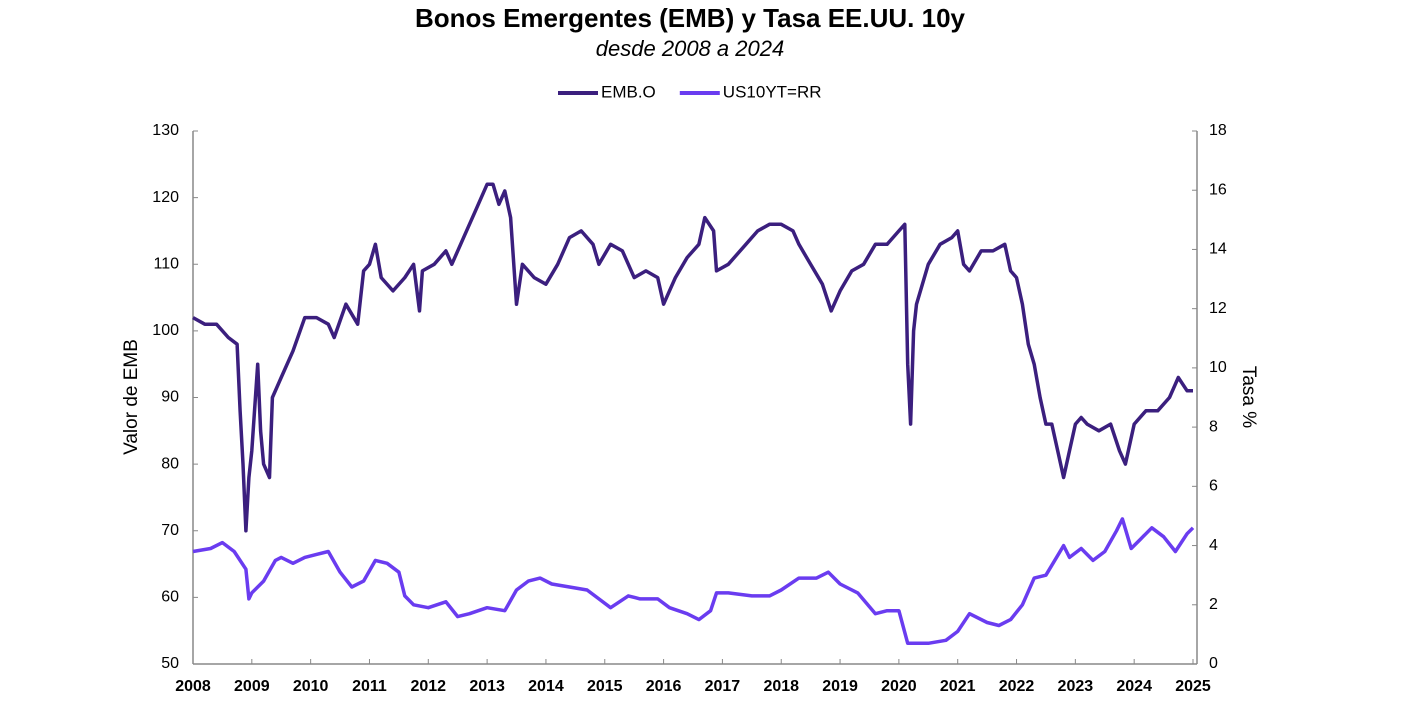  What do you see at coordinates (165, 130) in the screenshot?
I see `y-tick-label: 130` at bounding box center [165, 130].